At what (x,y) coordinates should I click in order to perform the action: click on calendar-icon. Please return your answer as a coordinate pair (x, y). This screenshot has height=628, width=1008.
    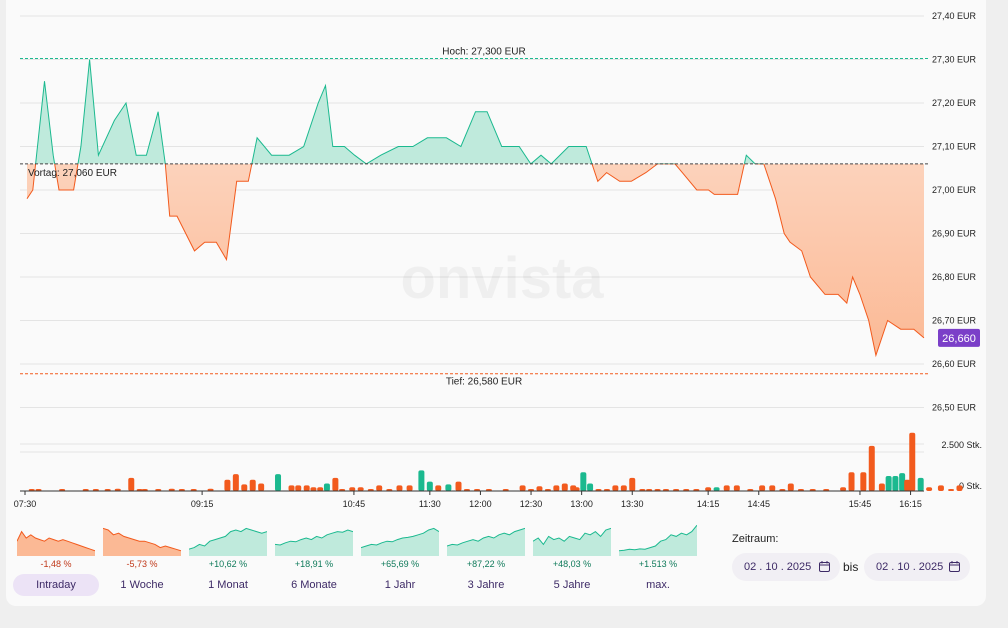
    Looking at the image, I should click on (954, 566).